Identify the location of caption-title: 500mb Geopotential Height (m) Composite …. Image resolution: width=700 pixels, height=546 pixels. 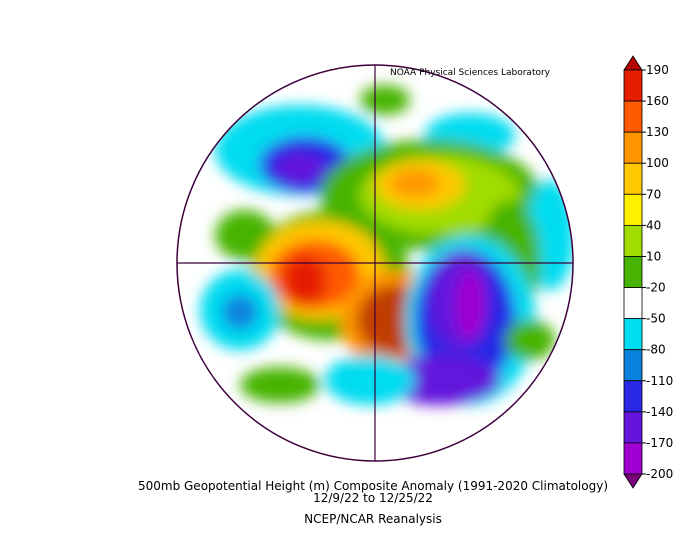
(373, 486).